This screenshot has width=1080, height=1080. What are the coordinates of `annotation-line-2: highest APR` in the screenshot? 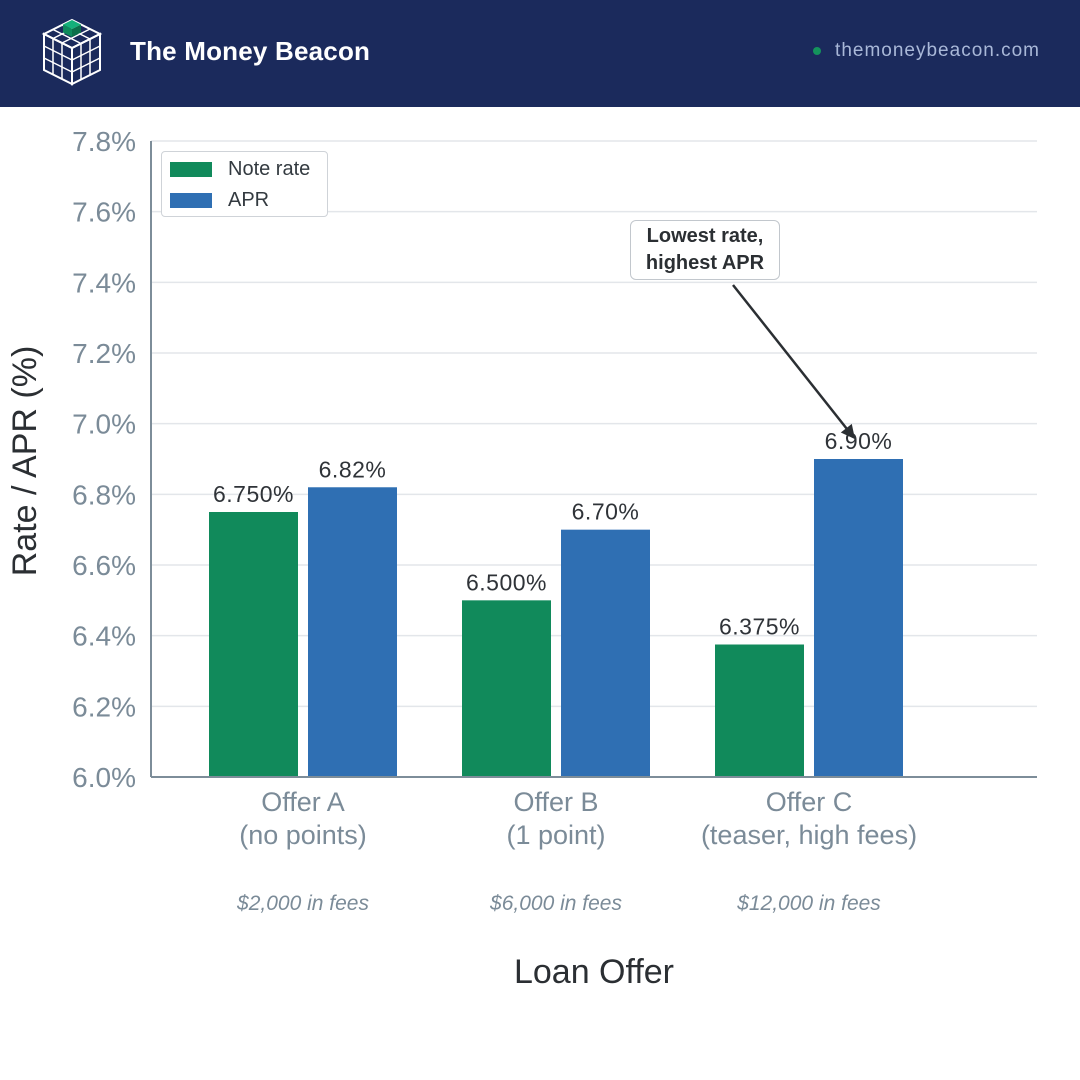 It's located at (705, 263).